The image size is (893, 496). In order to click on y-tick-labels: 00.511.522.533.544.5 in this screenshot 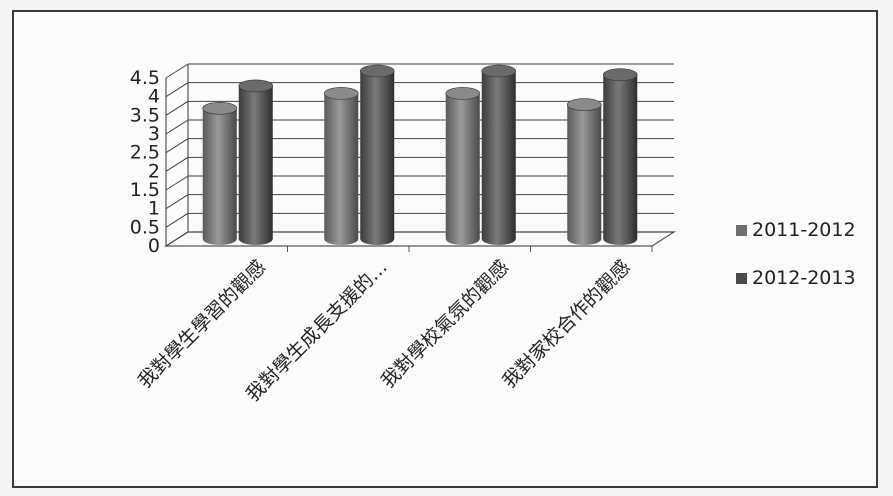, I will do `click(145, 162)`.